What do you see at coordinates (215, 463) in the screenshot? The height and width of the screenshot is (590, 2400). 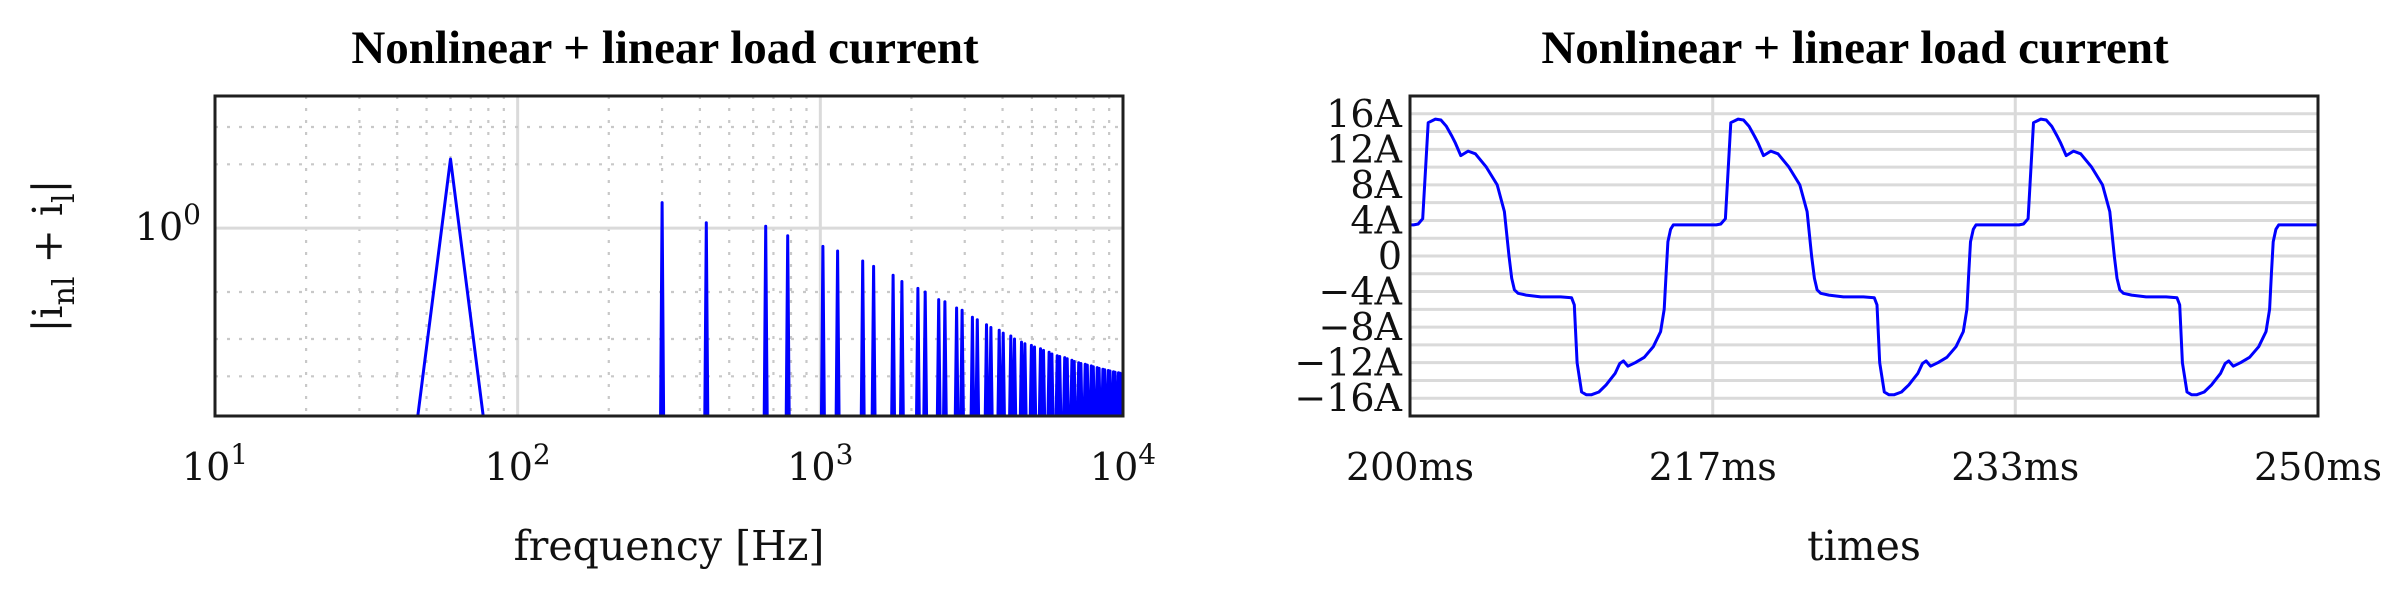 I see `x-tick-label: 10¹` at bounding box center [215, 463].